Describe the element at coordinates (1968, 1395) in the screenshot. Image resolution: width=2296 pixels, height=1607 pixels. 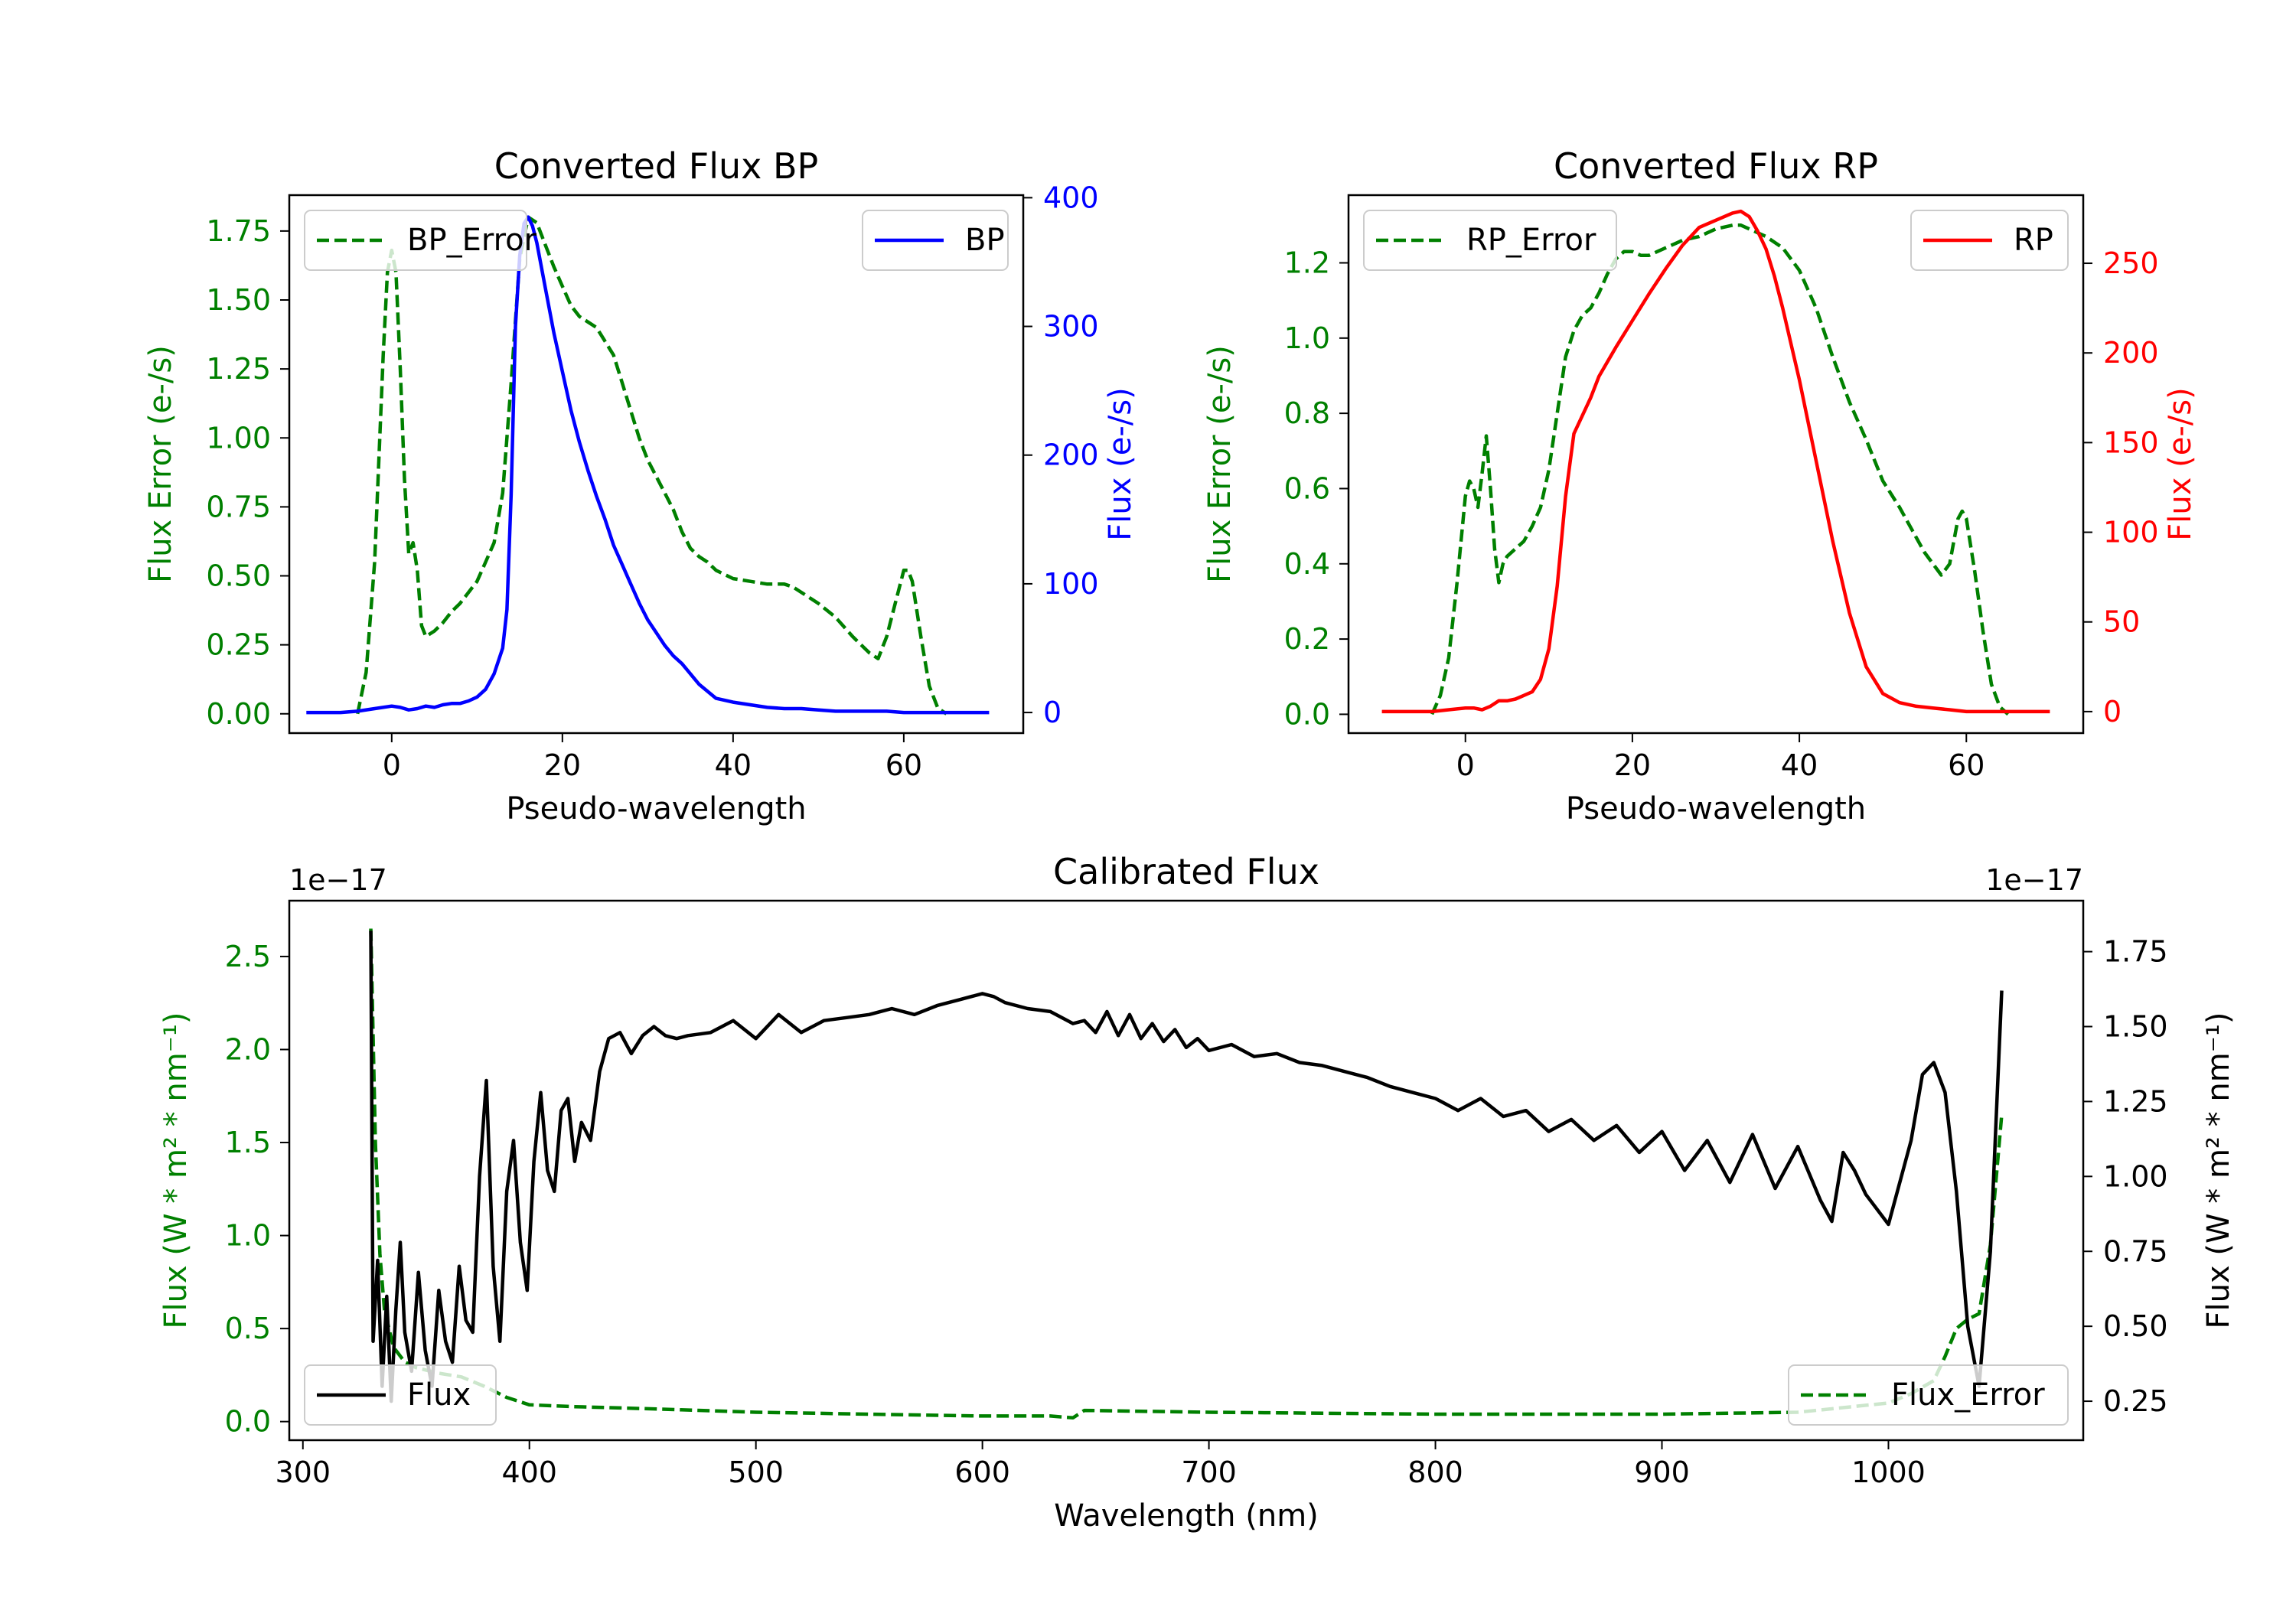
I see `legend-label: Flux_Error` at that location.